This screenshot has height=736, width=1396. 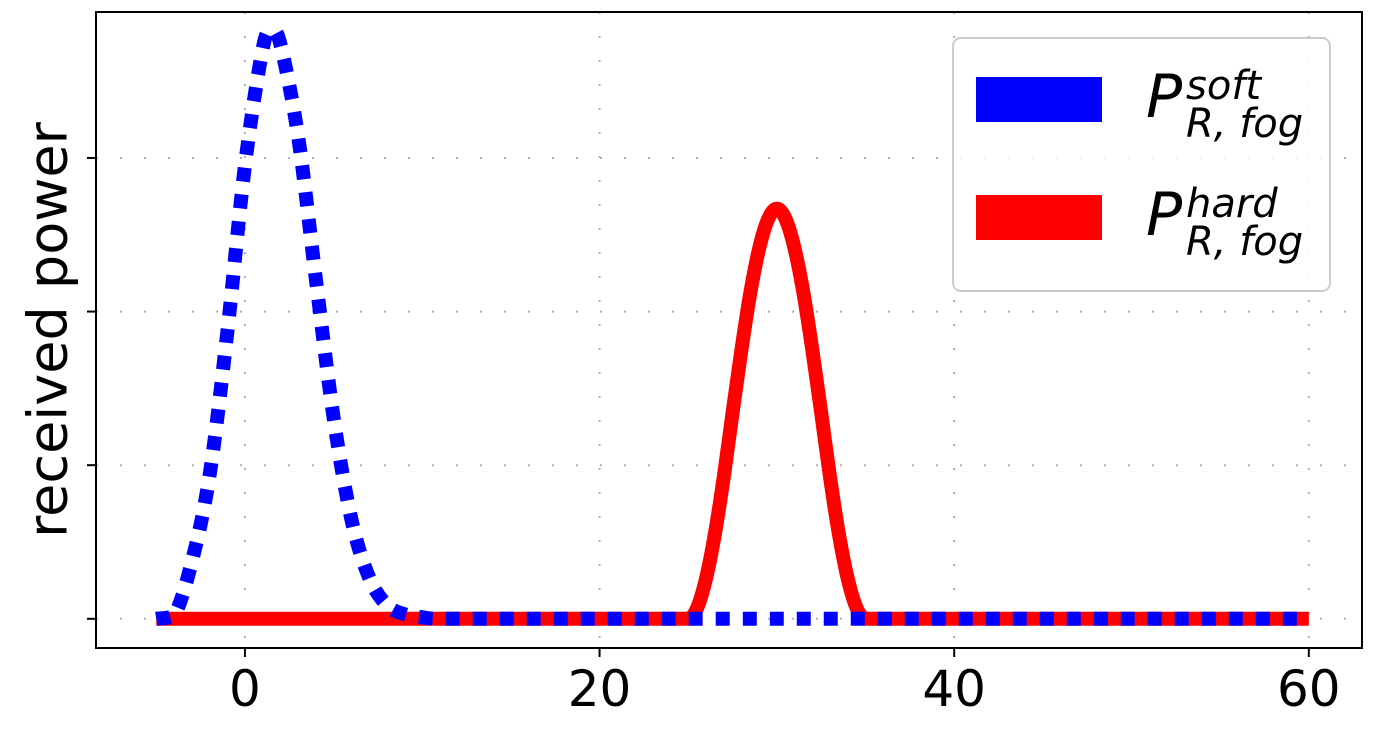 What do you see at coordinates (48, 329) in the screenshot?
I see `y-axis-label: received power` at bounding box center [48, 329].